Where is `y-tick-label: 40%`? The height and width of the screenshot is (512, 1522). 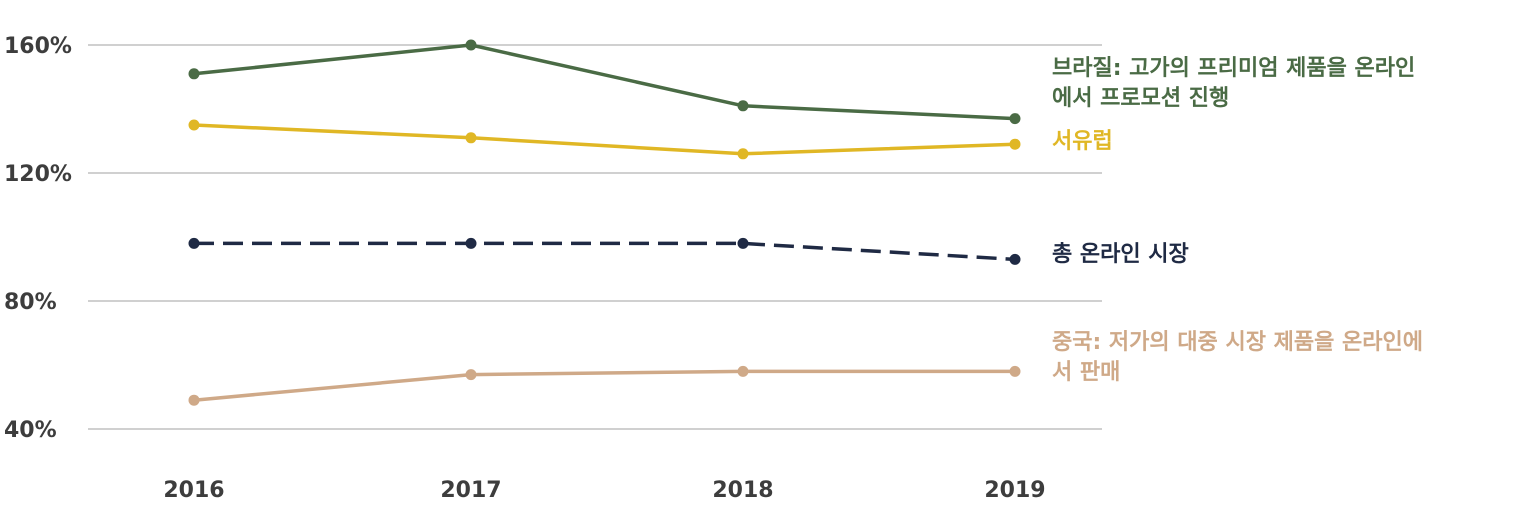
y-tick-label: 40% is located at coordinates (30, 430).